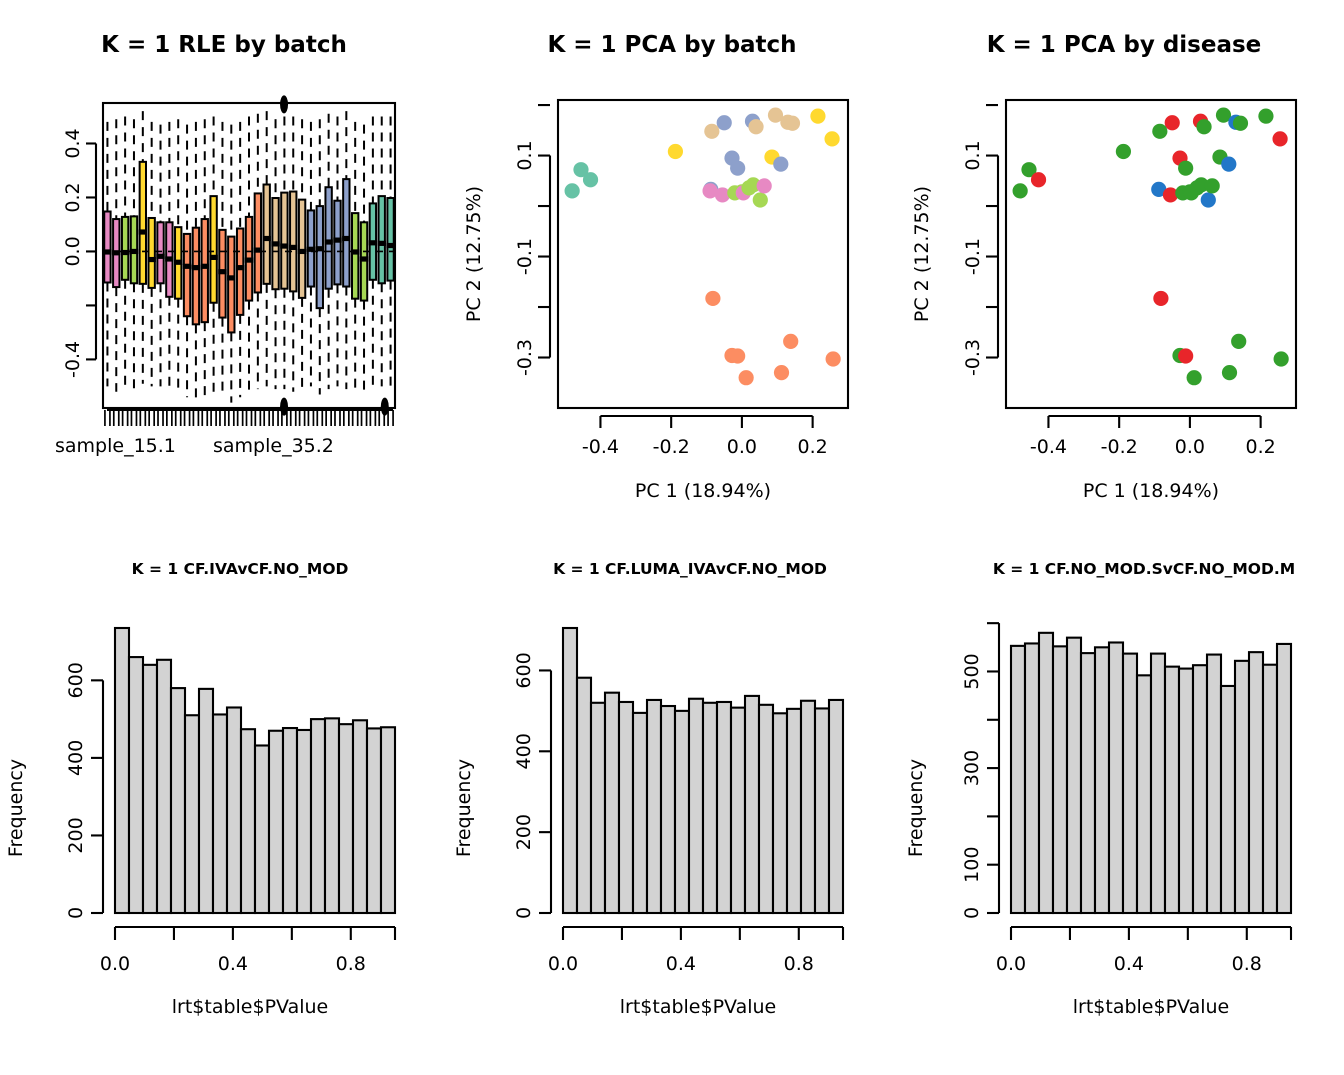 This screenshot has height=1075, width=1344. What do you see at coordinates (250, 1007) in the screenshot?
I see `hist1-xlabel: lrt$table$PValue` at bounding box center [250, 1007].